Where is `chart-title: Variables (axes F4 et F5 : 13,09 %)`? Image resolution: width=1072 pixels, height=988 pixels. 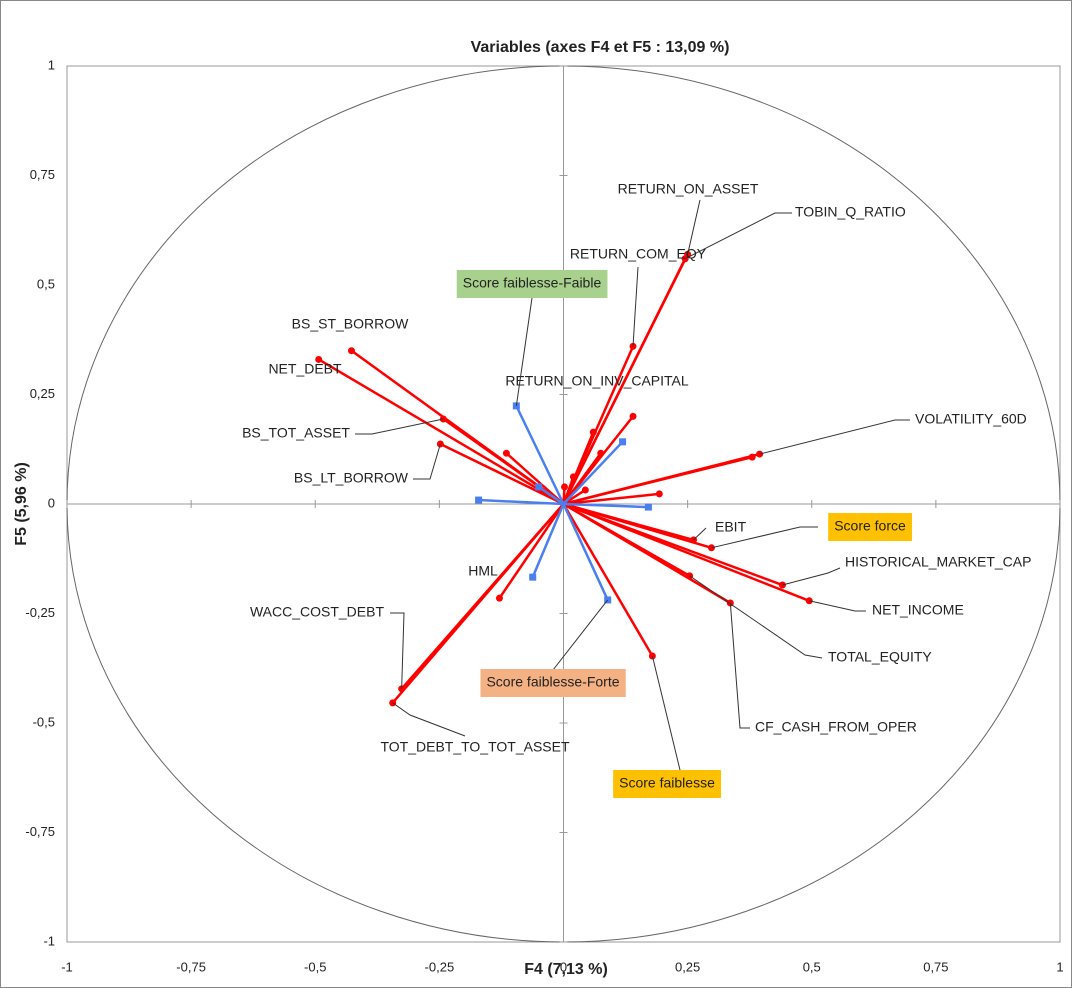 chart-title: Variables (axes F4 et F5 : 13,09 %) is located at coordinates (600, 47).